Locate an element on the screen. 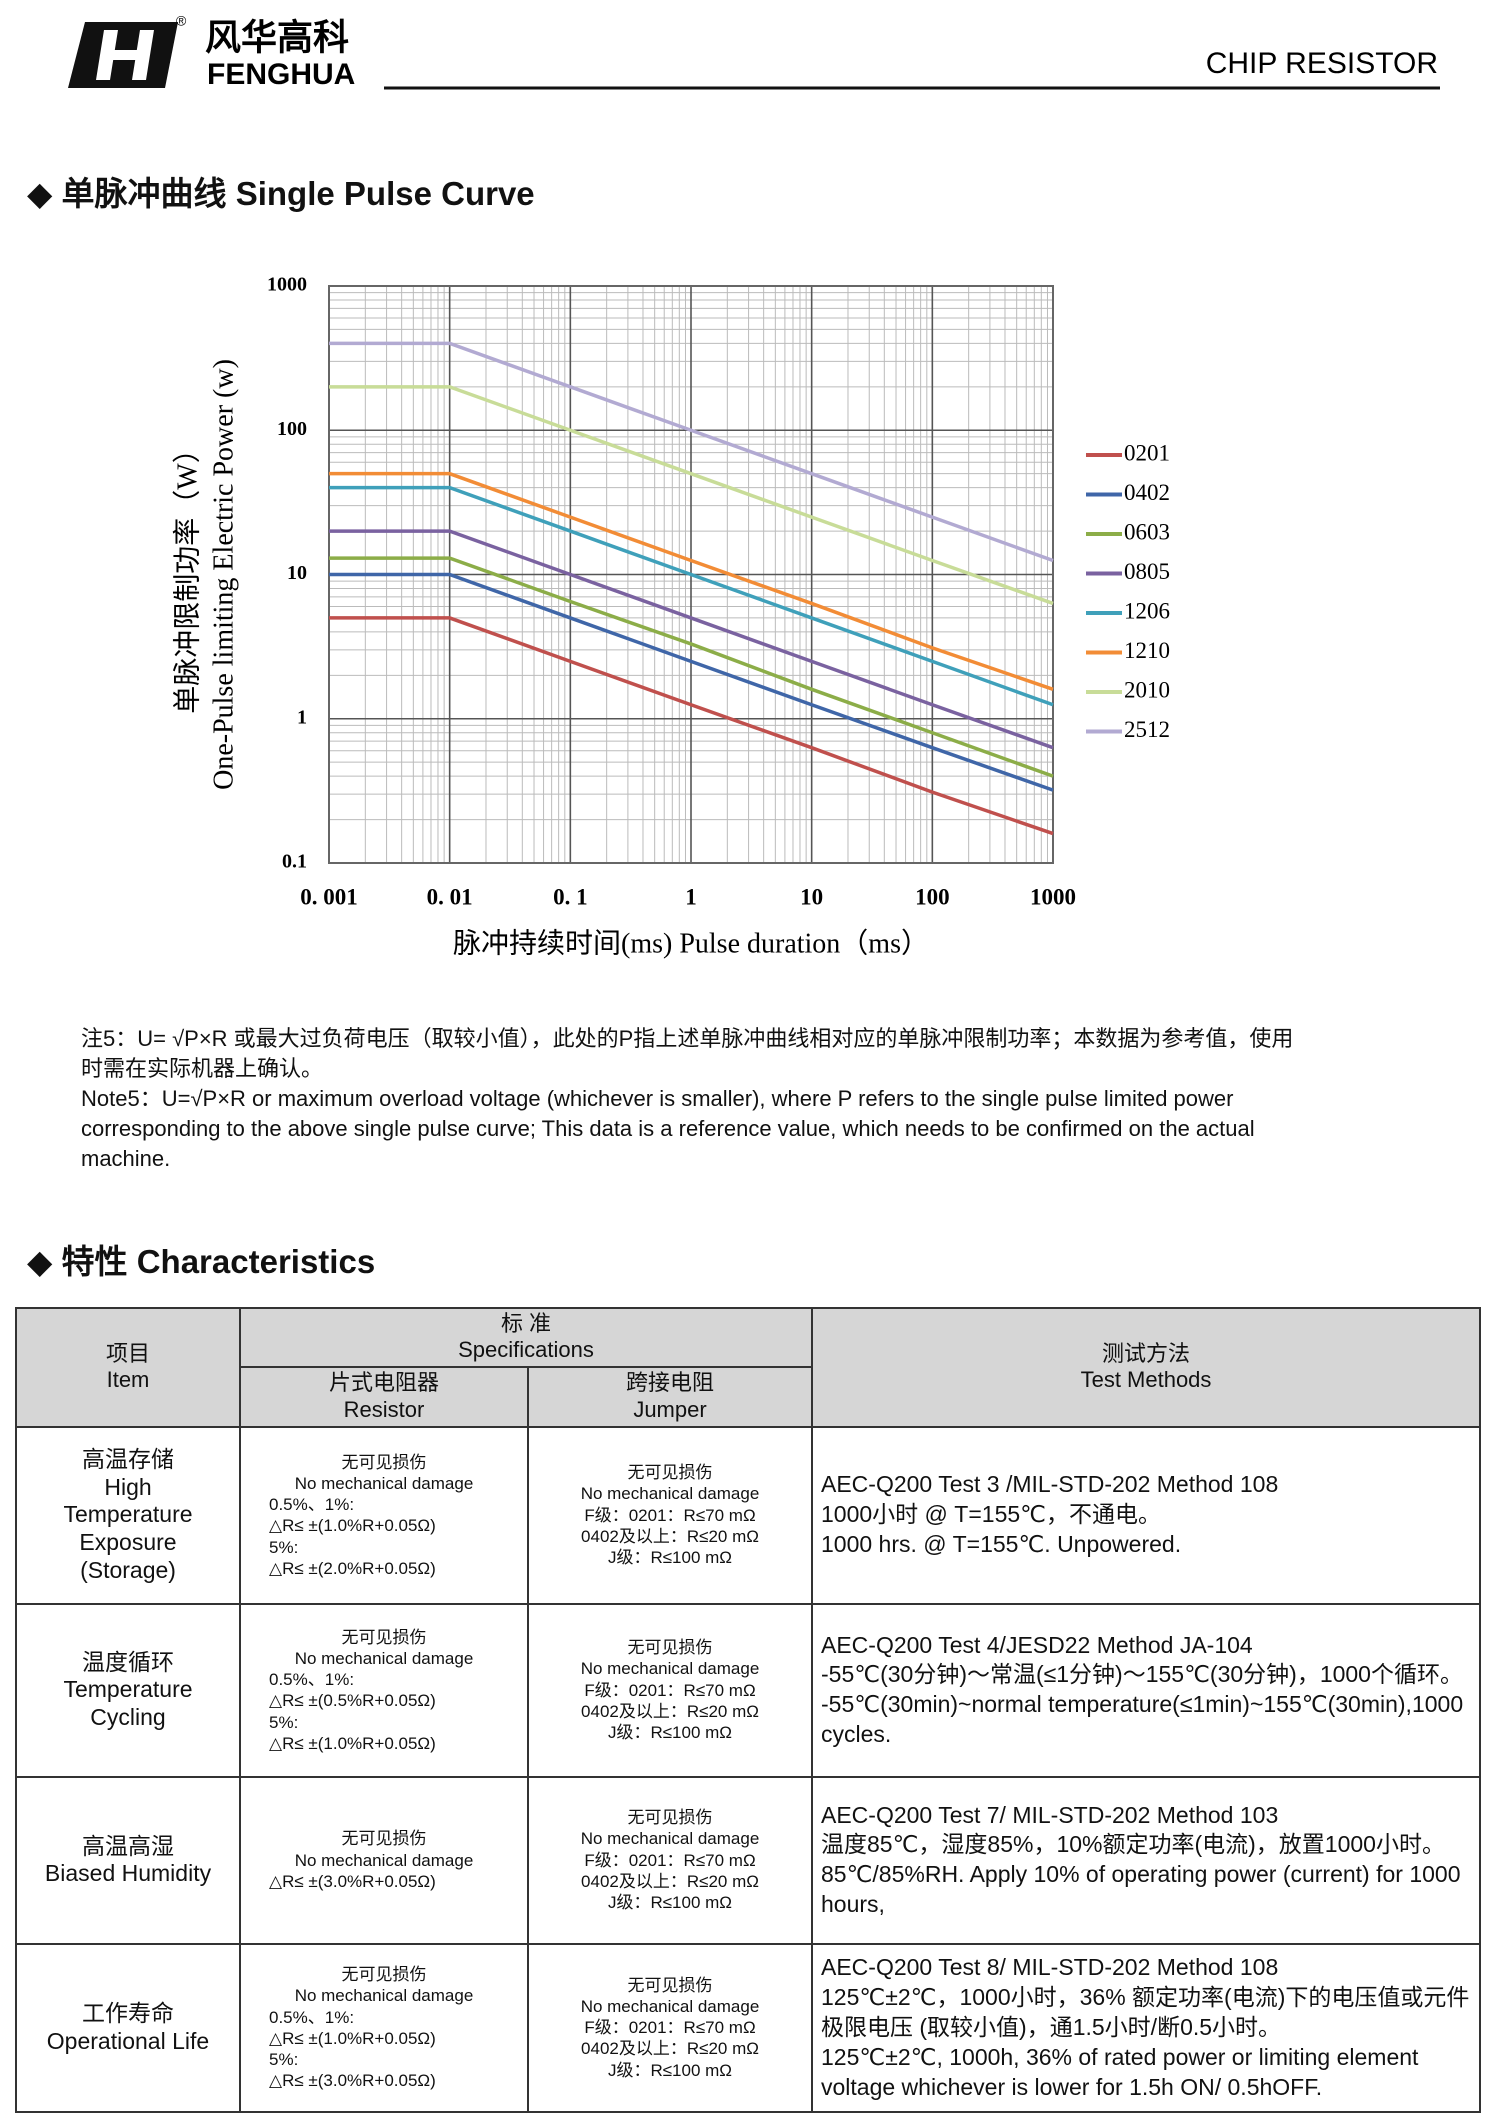 The image size is (1491, 2116). cell-line: △R≤ ±(0.5%R+0.05Ω) is located at coordinates (352, 1701).